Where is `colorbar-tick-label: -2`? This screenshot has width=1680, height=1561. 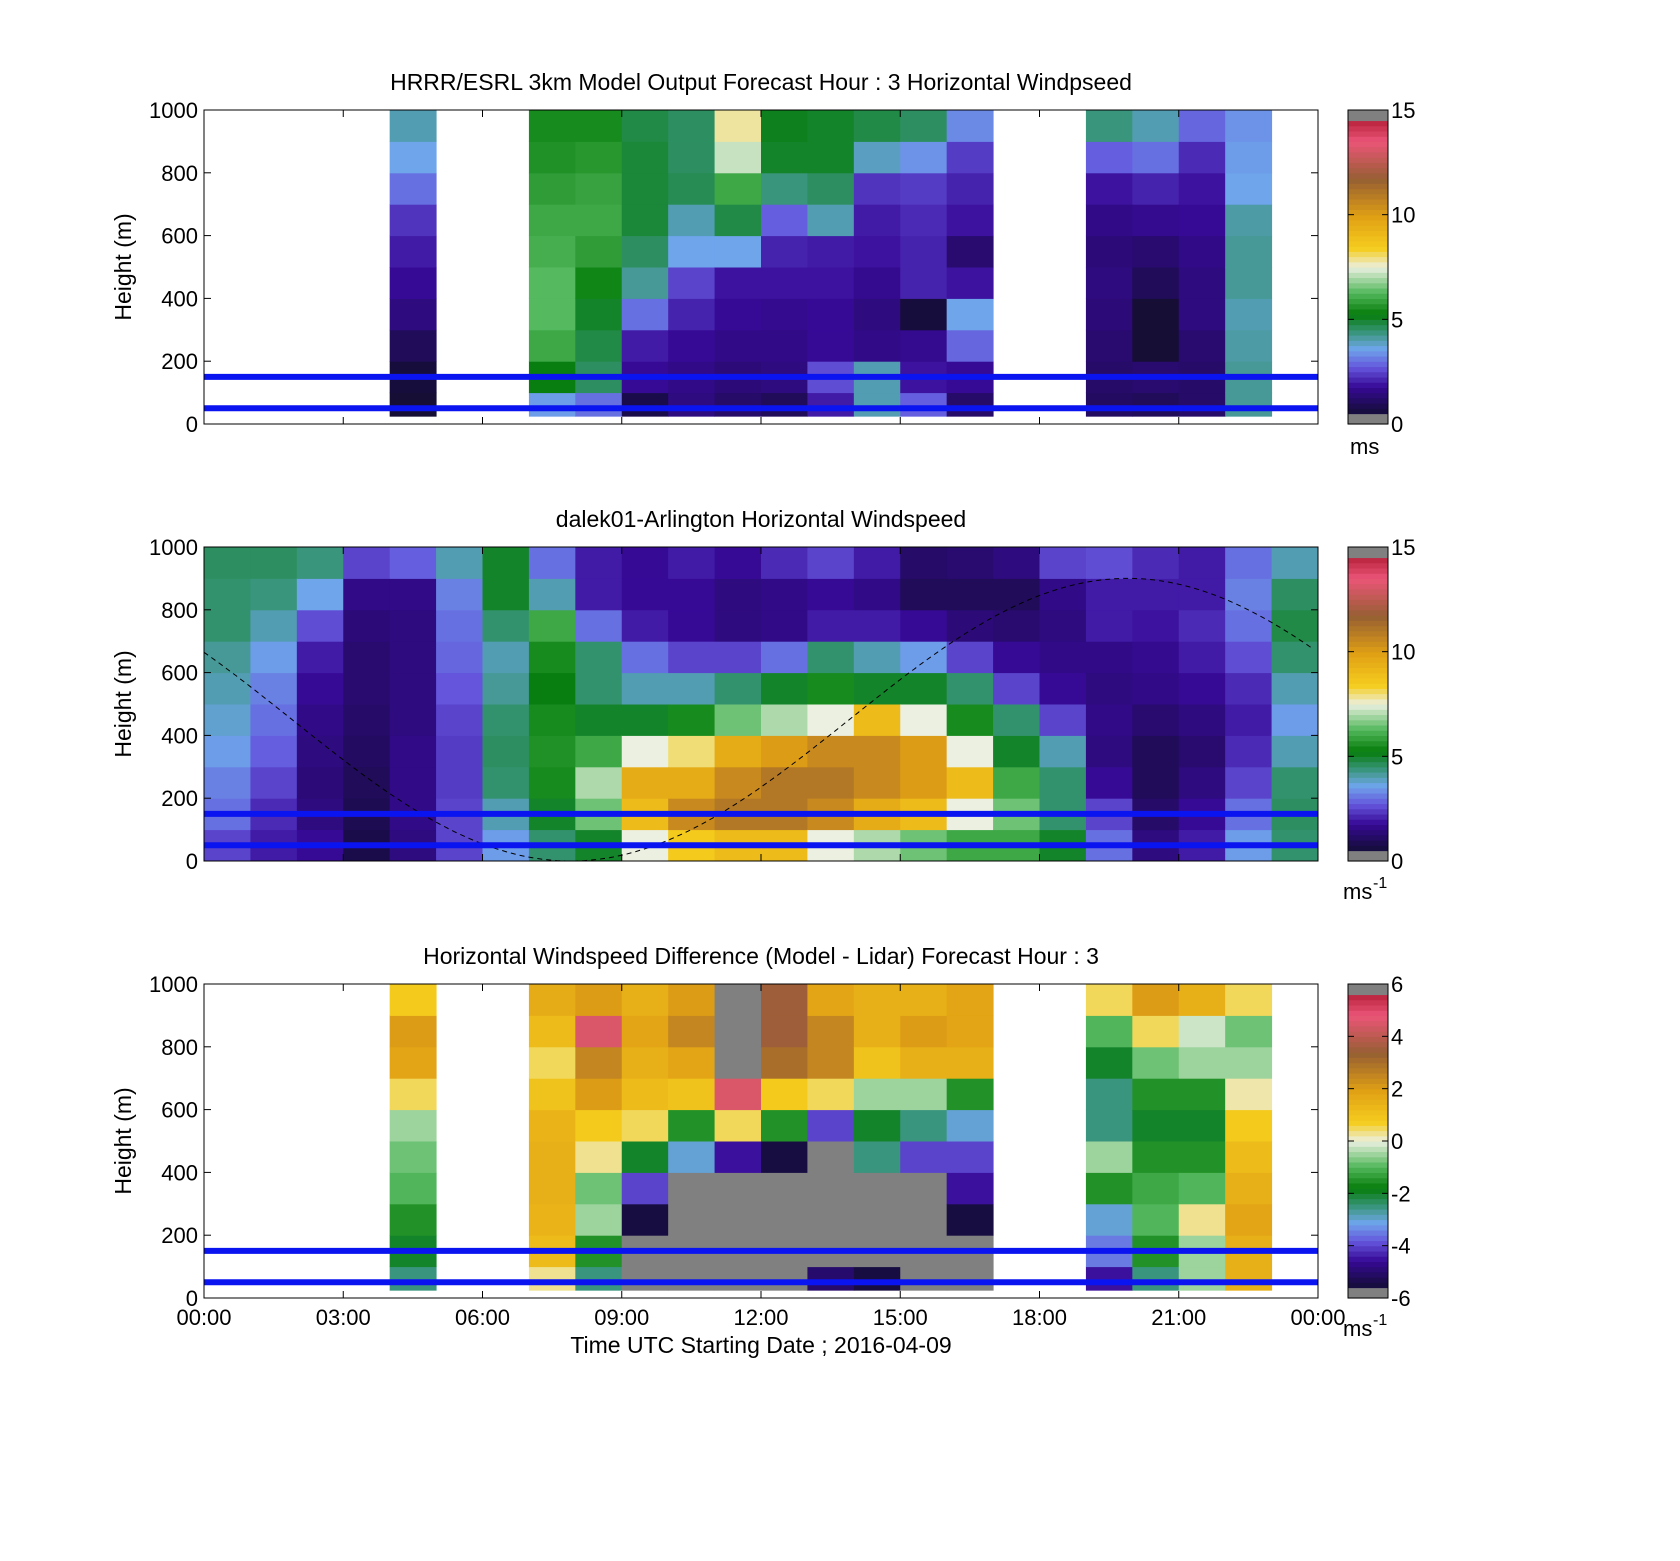 colorbar-tick-label: -2 is located at coordinates (1401, 1193).